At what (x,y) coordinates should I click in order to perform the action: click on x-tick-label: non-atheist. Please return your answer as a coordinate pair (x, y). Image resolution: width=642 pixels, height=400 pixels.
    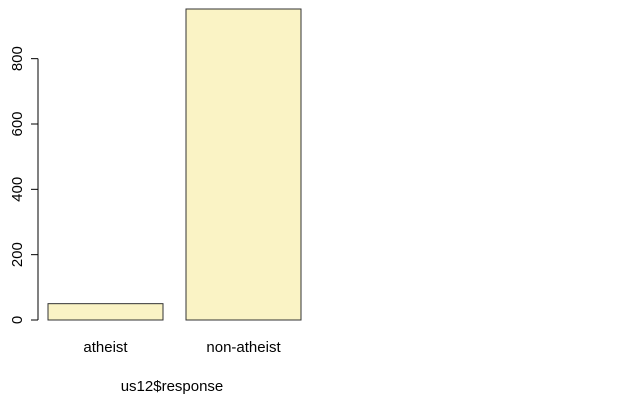
    Looking at the image, I should click on (243, 347).